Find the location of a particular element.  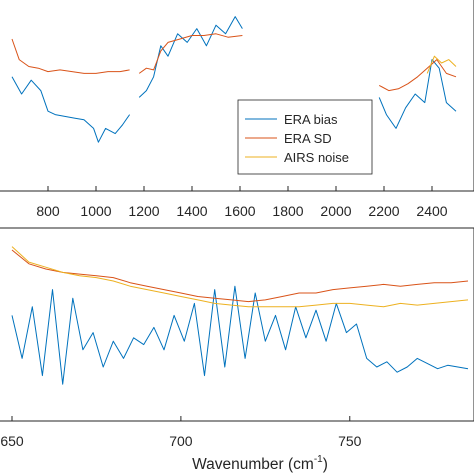

legend: ERA bias ERA SD AIRS noise is located at coordinates (305, 137).